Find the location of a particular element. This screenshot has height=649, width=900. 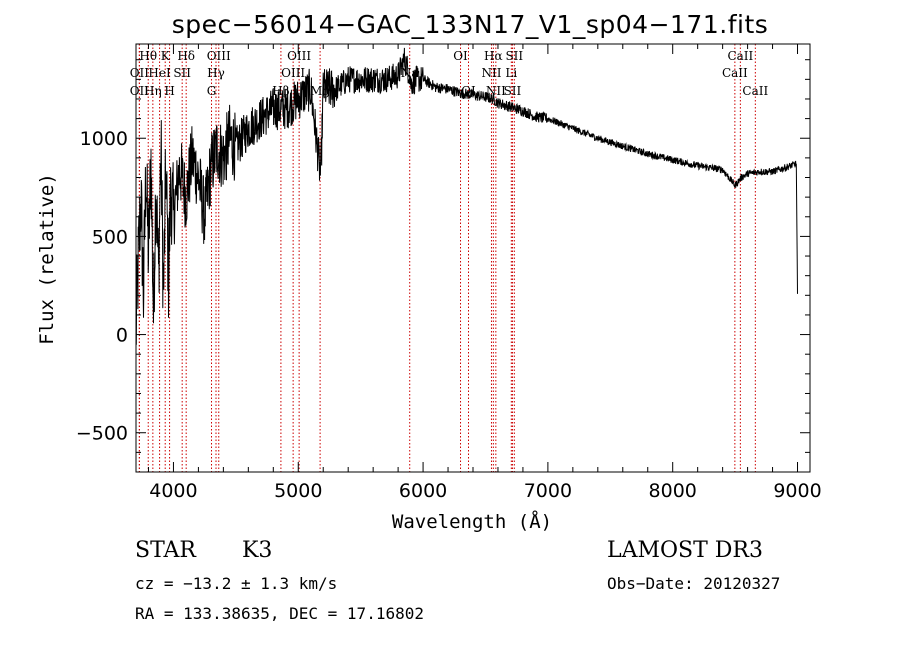

spectral-line-label: G is located at coordinates (212, 91).